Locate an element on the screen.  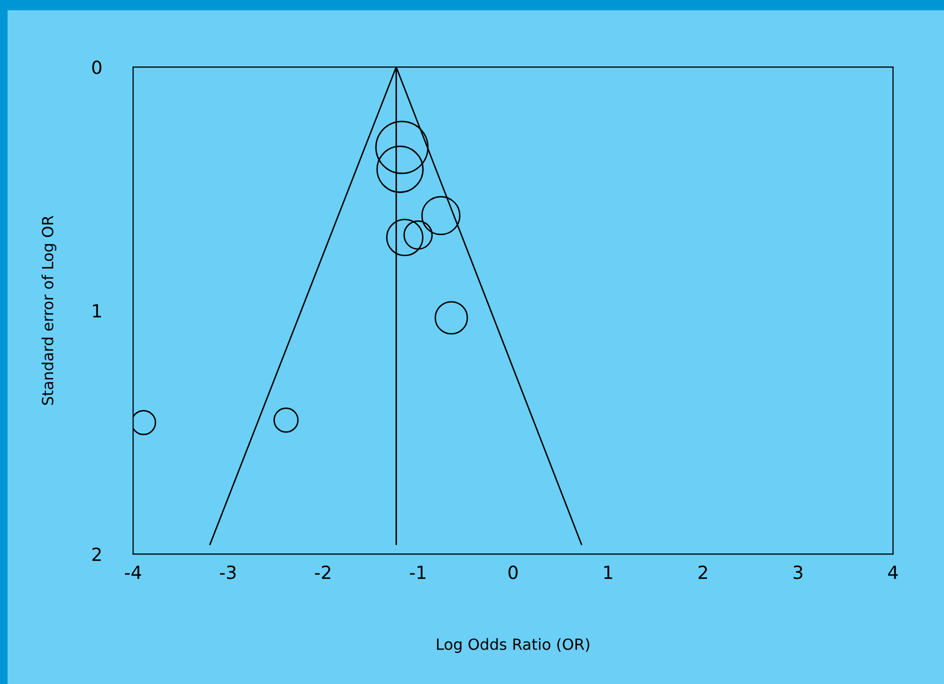
x-tick-label: -3 is located at coordinates (228, 572).